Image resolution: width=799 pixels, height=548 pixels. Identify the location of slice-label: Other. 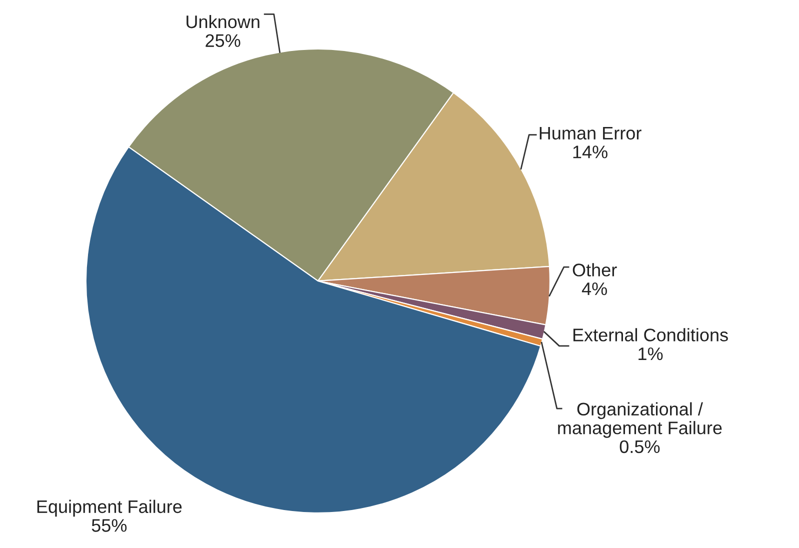
(594, 269).